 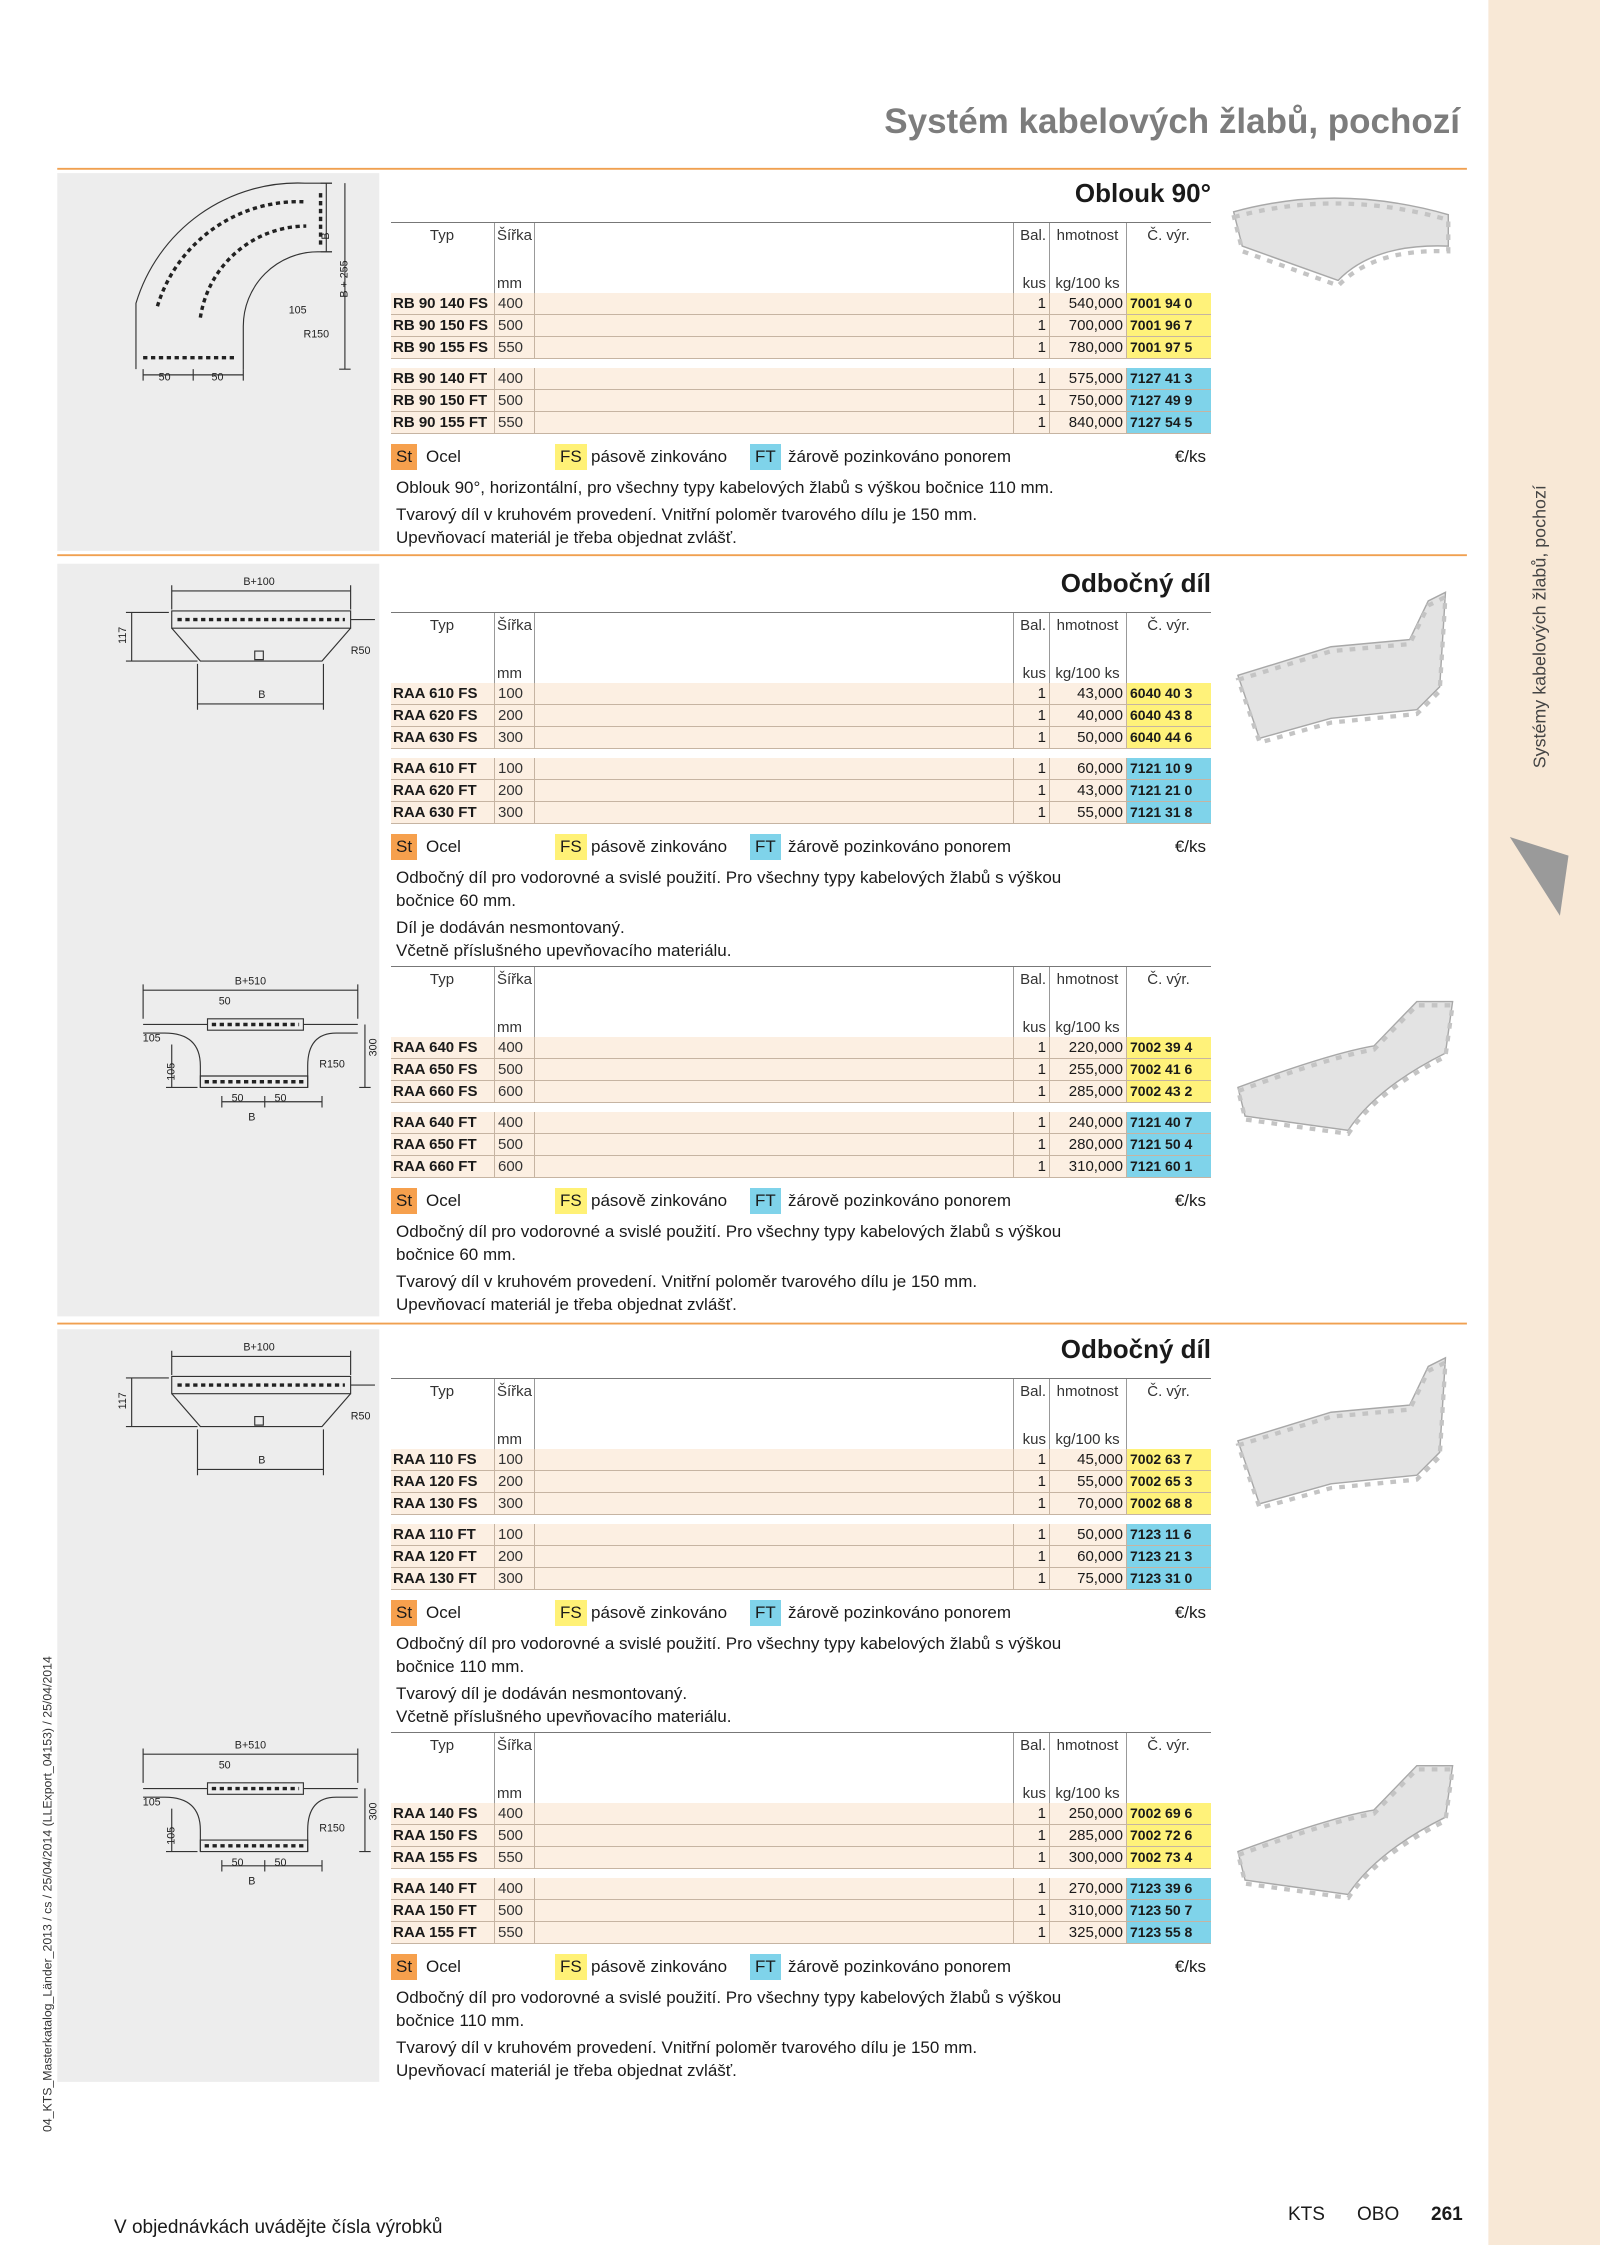 I want to click on drawing-label: 105, so click(x=172, y=1836).